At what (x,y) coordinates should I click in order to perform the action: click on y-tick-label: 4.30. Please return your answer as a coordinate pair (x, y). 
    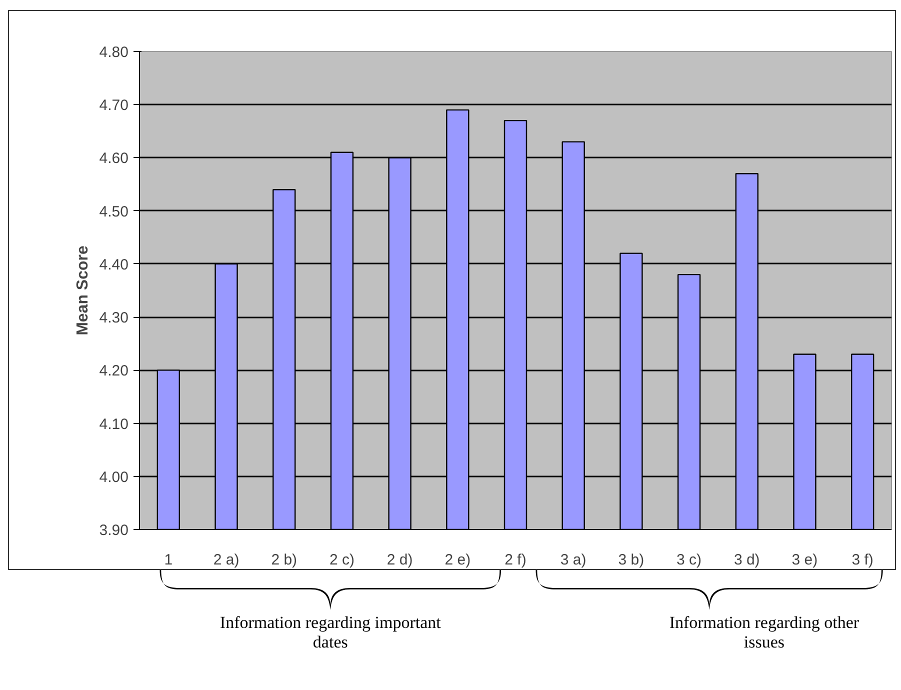
    Looking at the image, I should click on (114, 318).